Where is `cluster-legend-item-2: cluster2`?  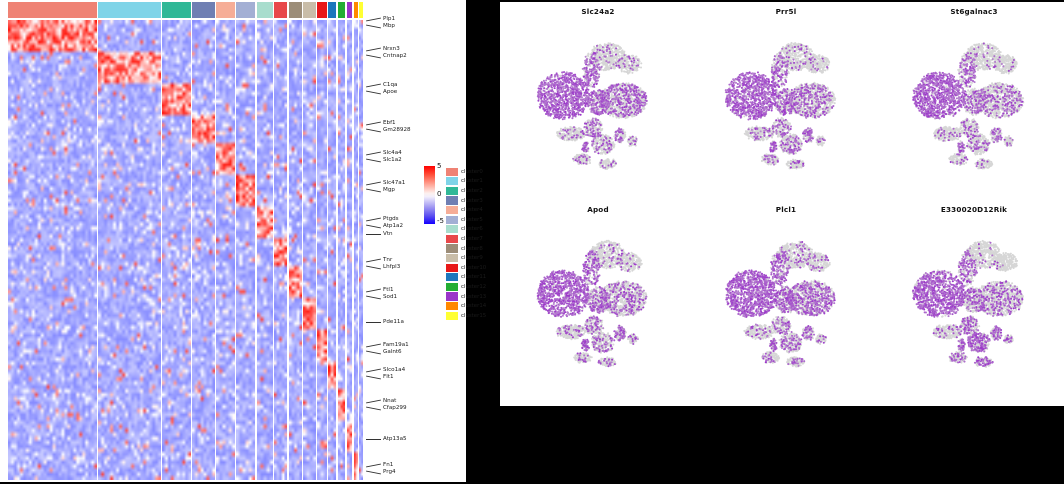
cluster-legend-item-2: cluster2 is located at coordinates (466, 191).